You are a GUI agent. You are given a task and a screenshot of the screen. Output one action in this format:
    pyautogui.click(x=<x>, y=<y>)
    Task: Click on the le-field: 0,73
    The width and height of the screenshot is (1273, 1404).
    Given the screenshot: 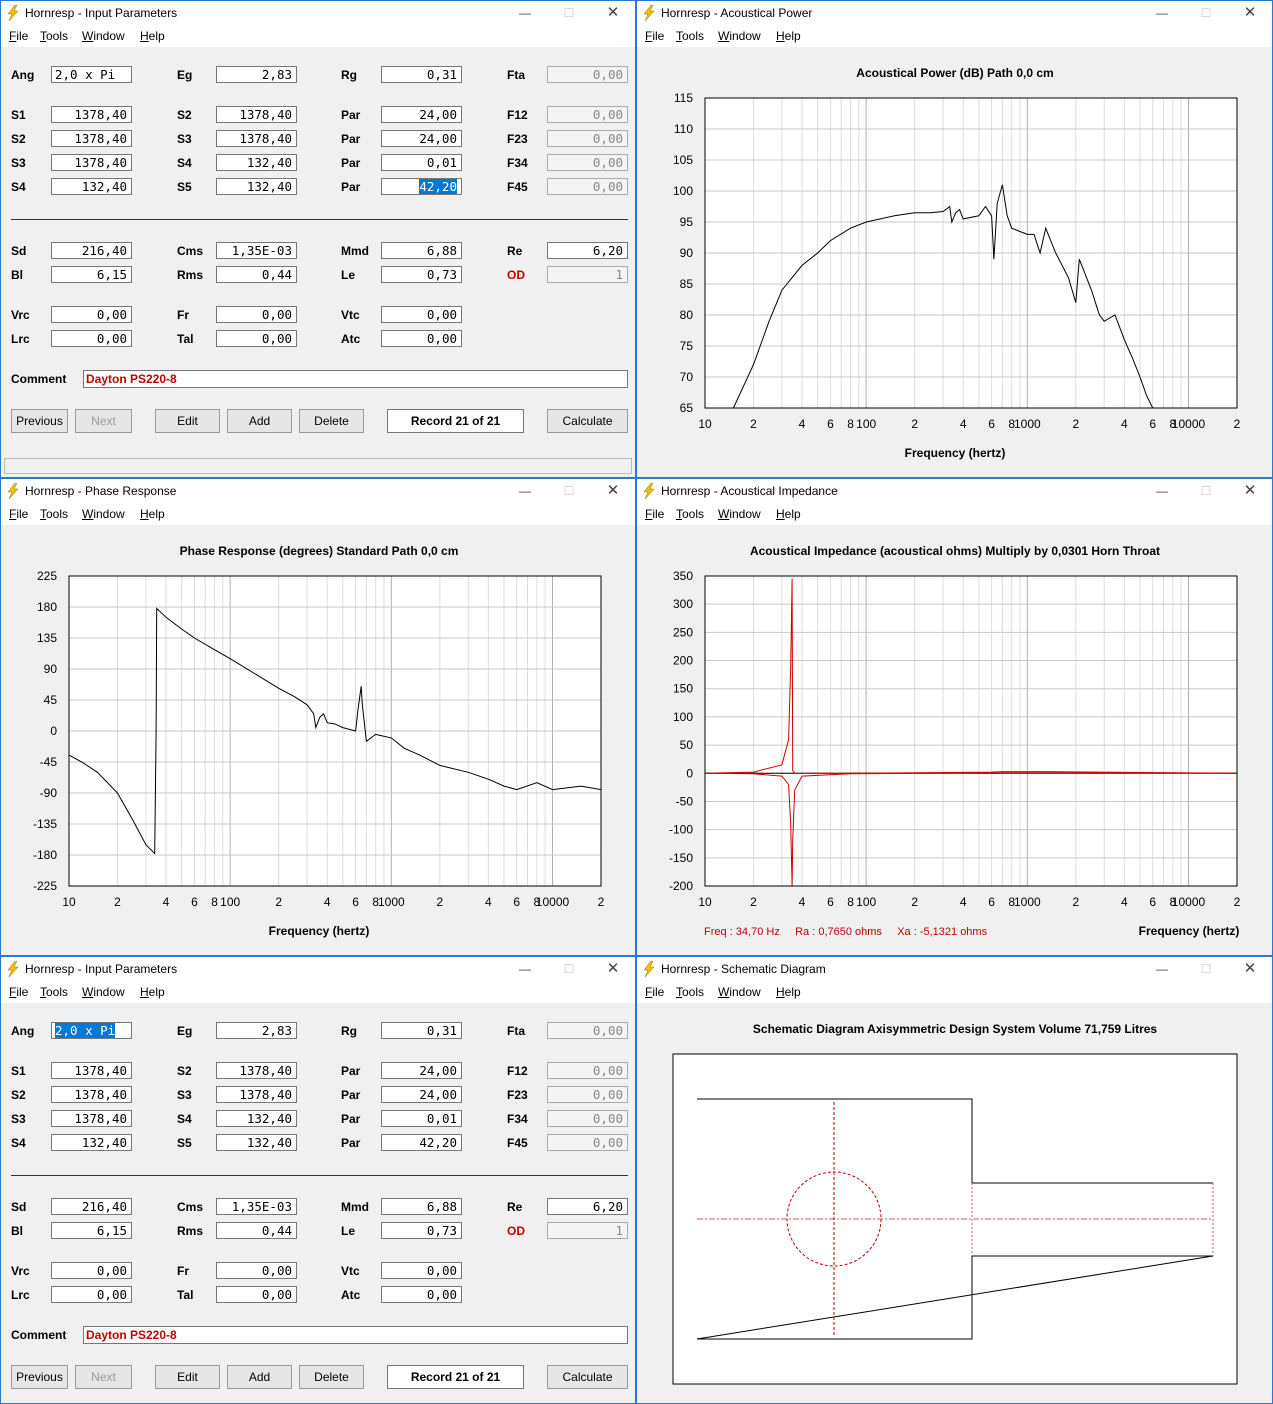 What is the action you would take?
    pyautogui.click(x=421, y=1230)
    